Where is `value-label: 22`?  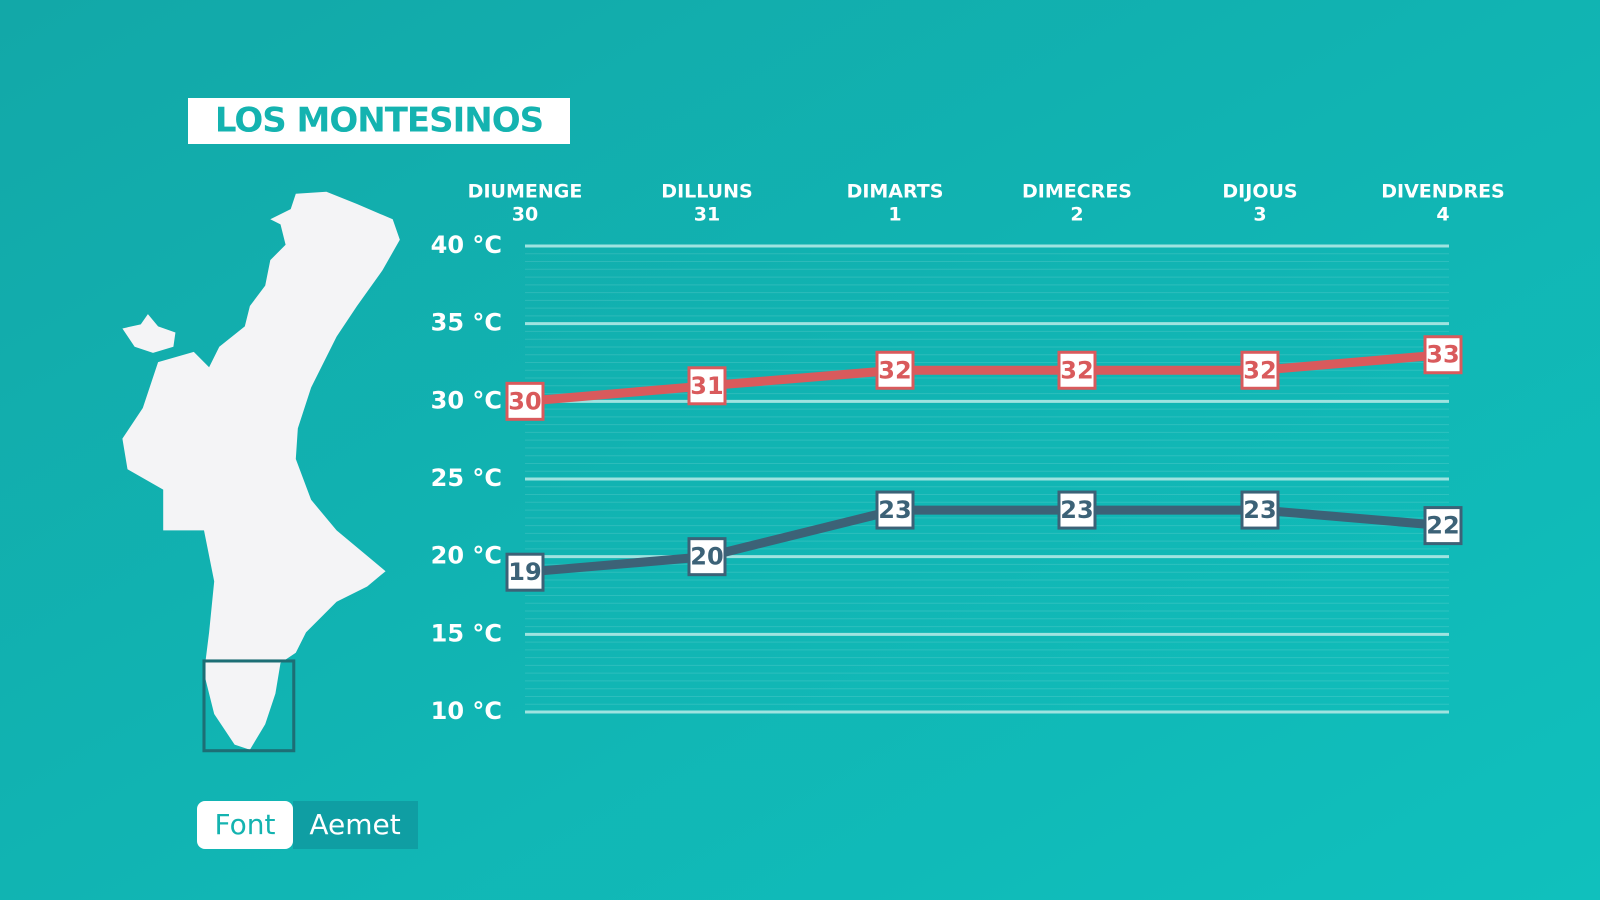 value-label: 22 is located at coordinates (1442, 526).